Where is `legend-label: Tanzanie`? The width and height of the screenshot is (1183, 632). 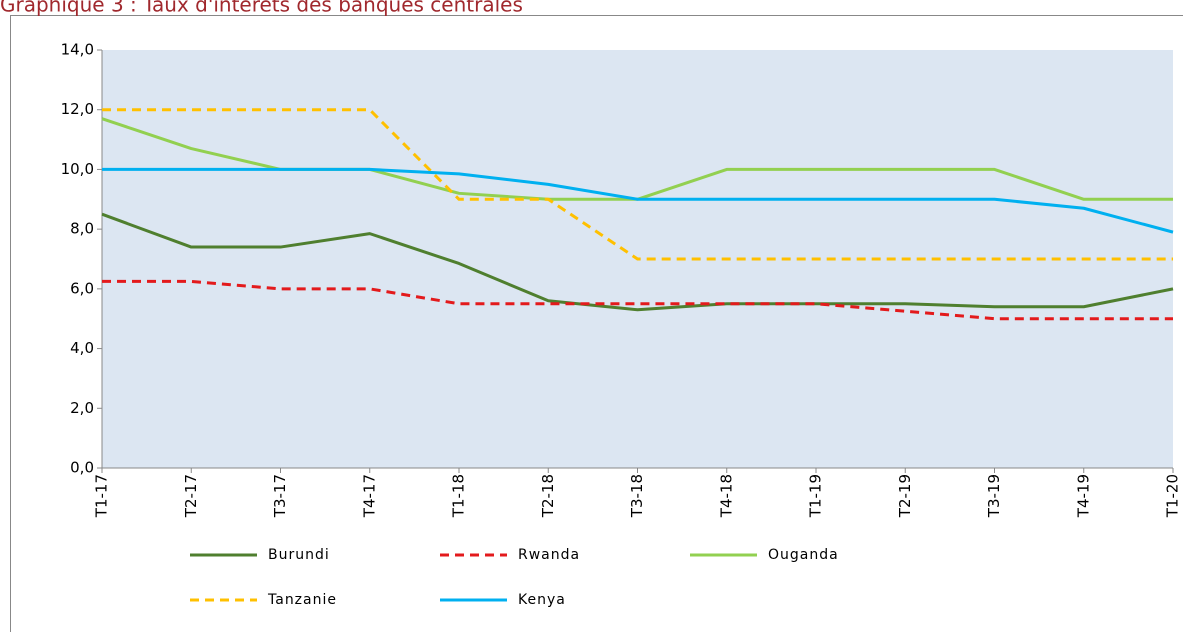
legend-label: Tanzanie is located at coordinates (302, 600).